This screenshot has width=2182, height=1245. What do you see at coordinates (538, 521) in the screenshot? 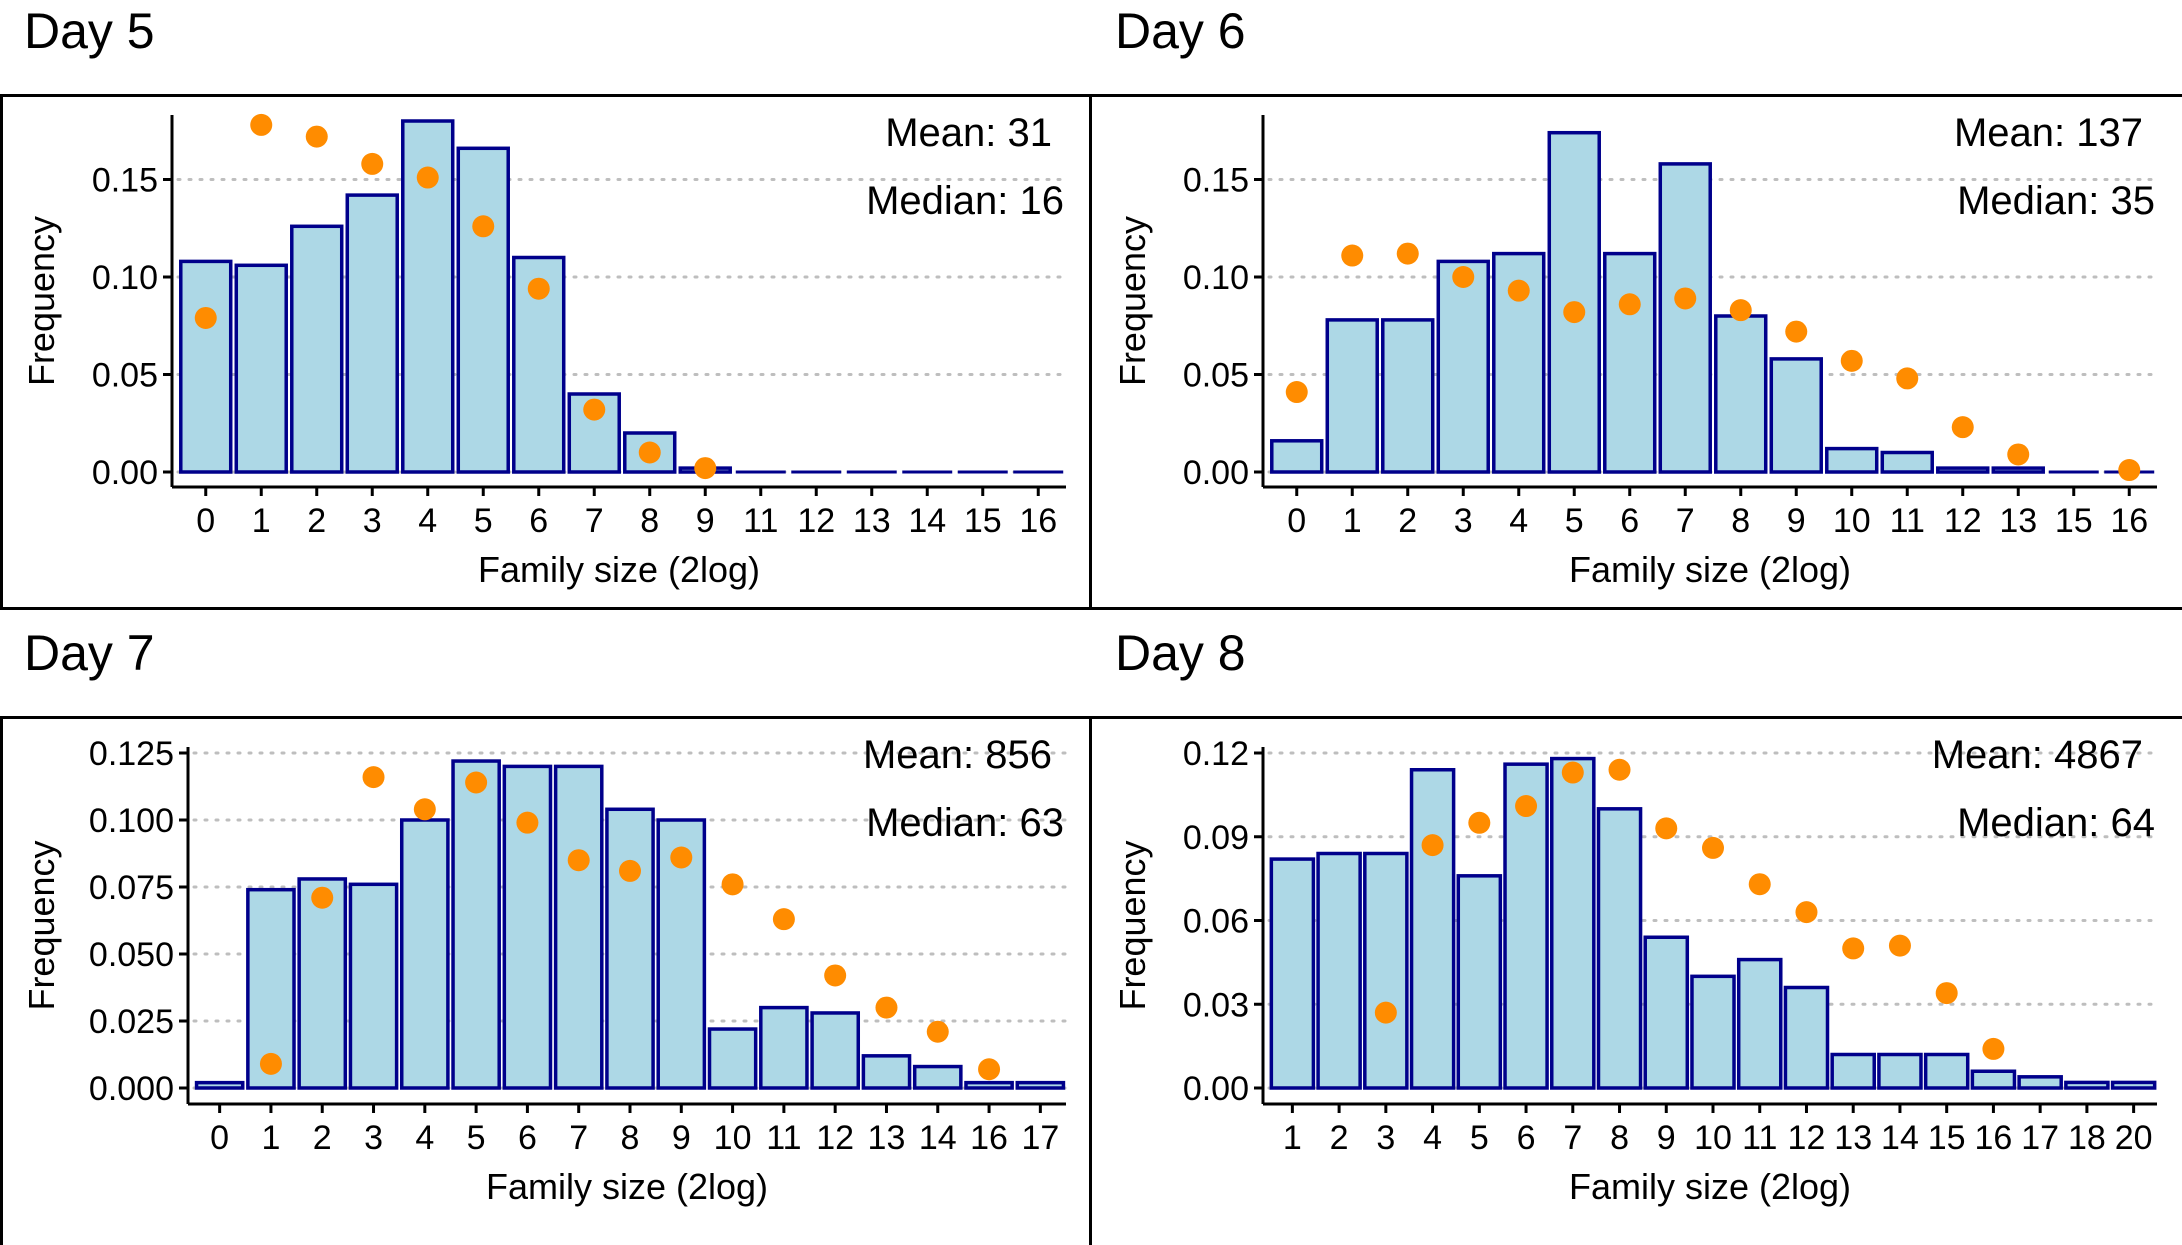
I see `x-tick-label: 6` at bounding box center [538, 521].